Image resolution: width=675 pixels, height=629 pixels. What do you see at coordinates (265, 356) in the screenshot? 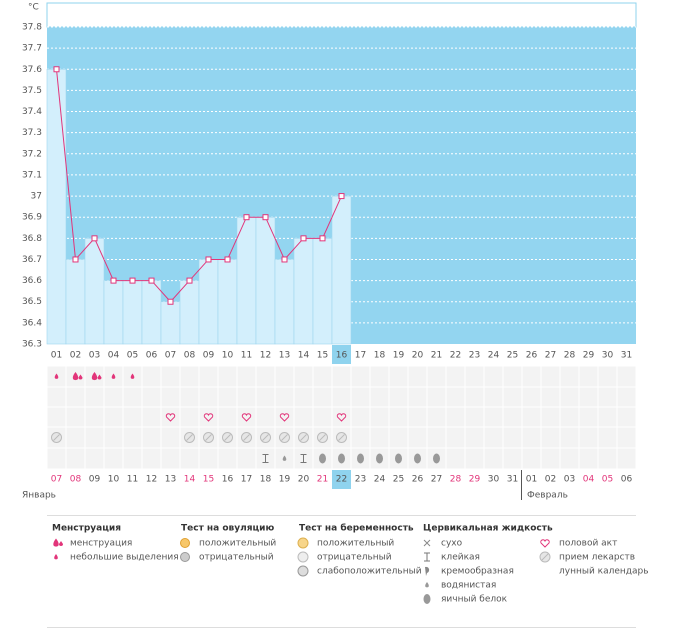
I see `day-label: 12` at bounding box center [265, 356].